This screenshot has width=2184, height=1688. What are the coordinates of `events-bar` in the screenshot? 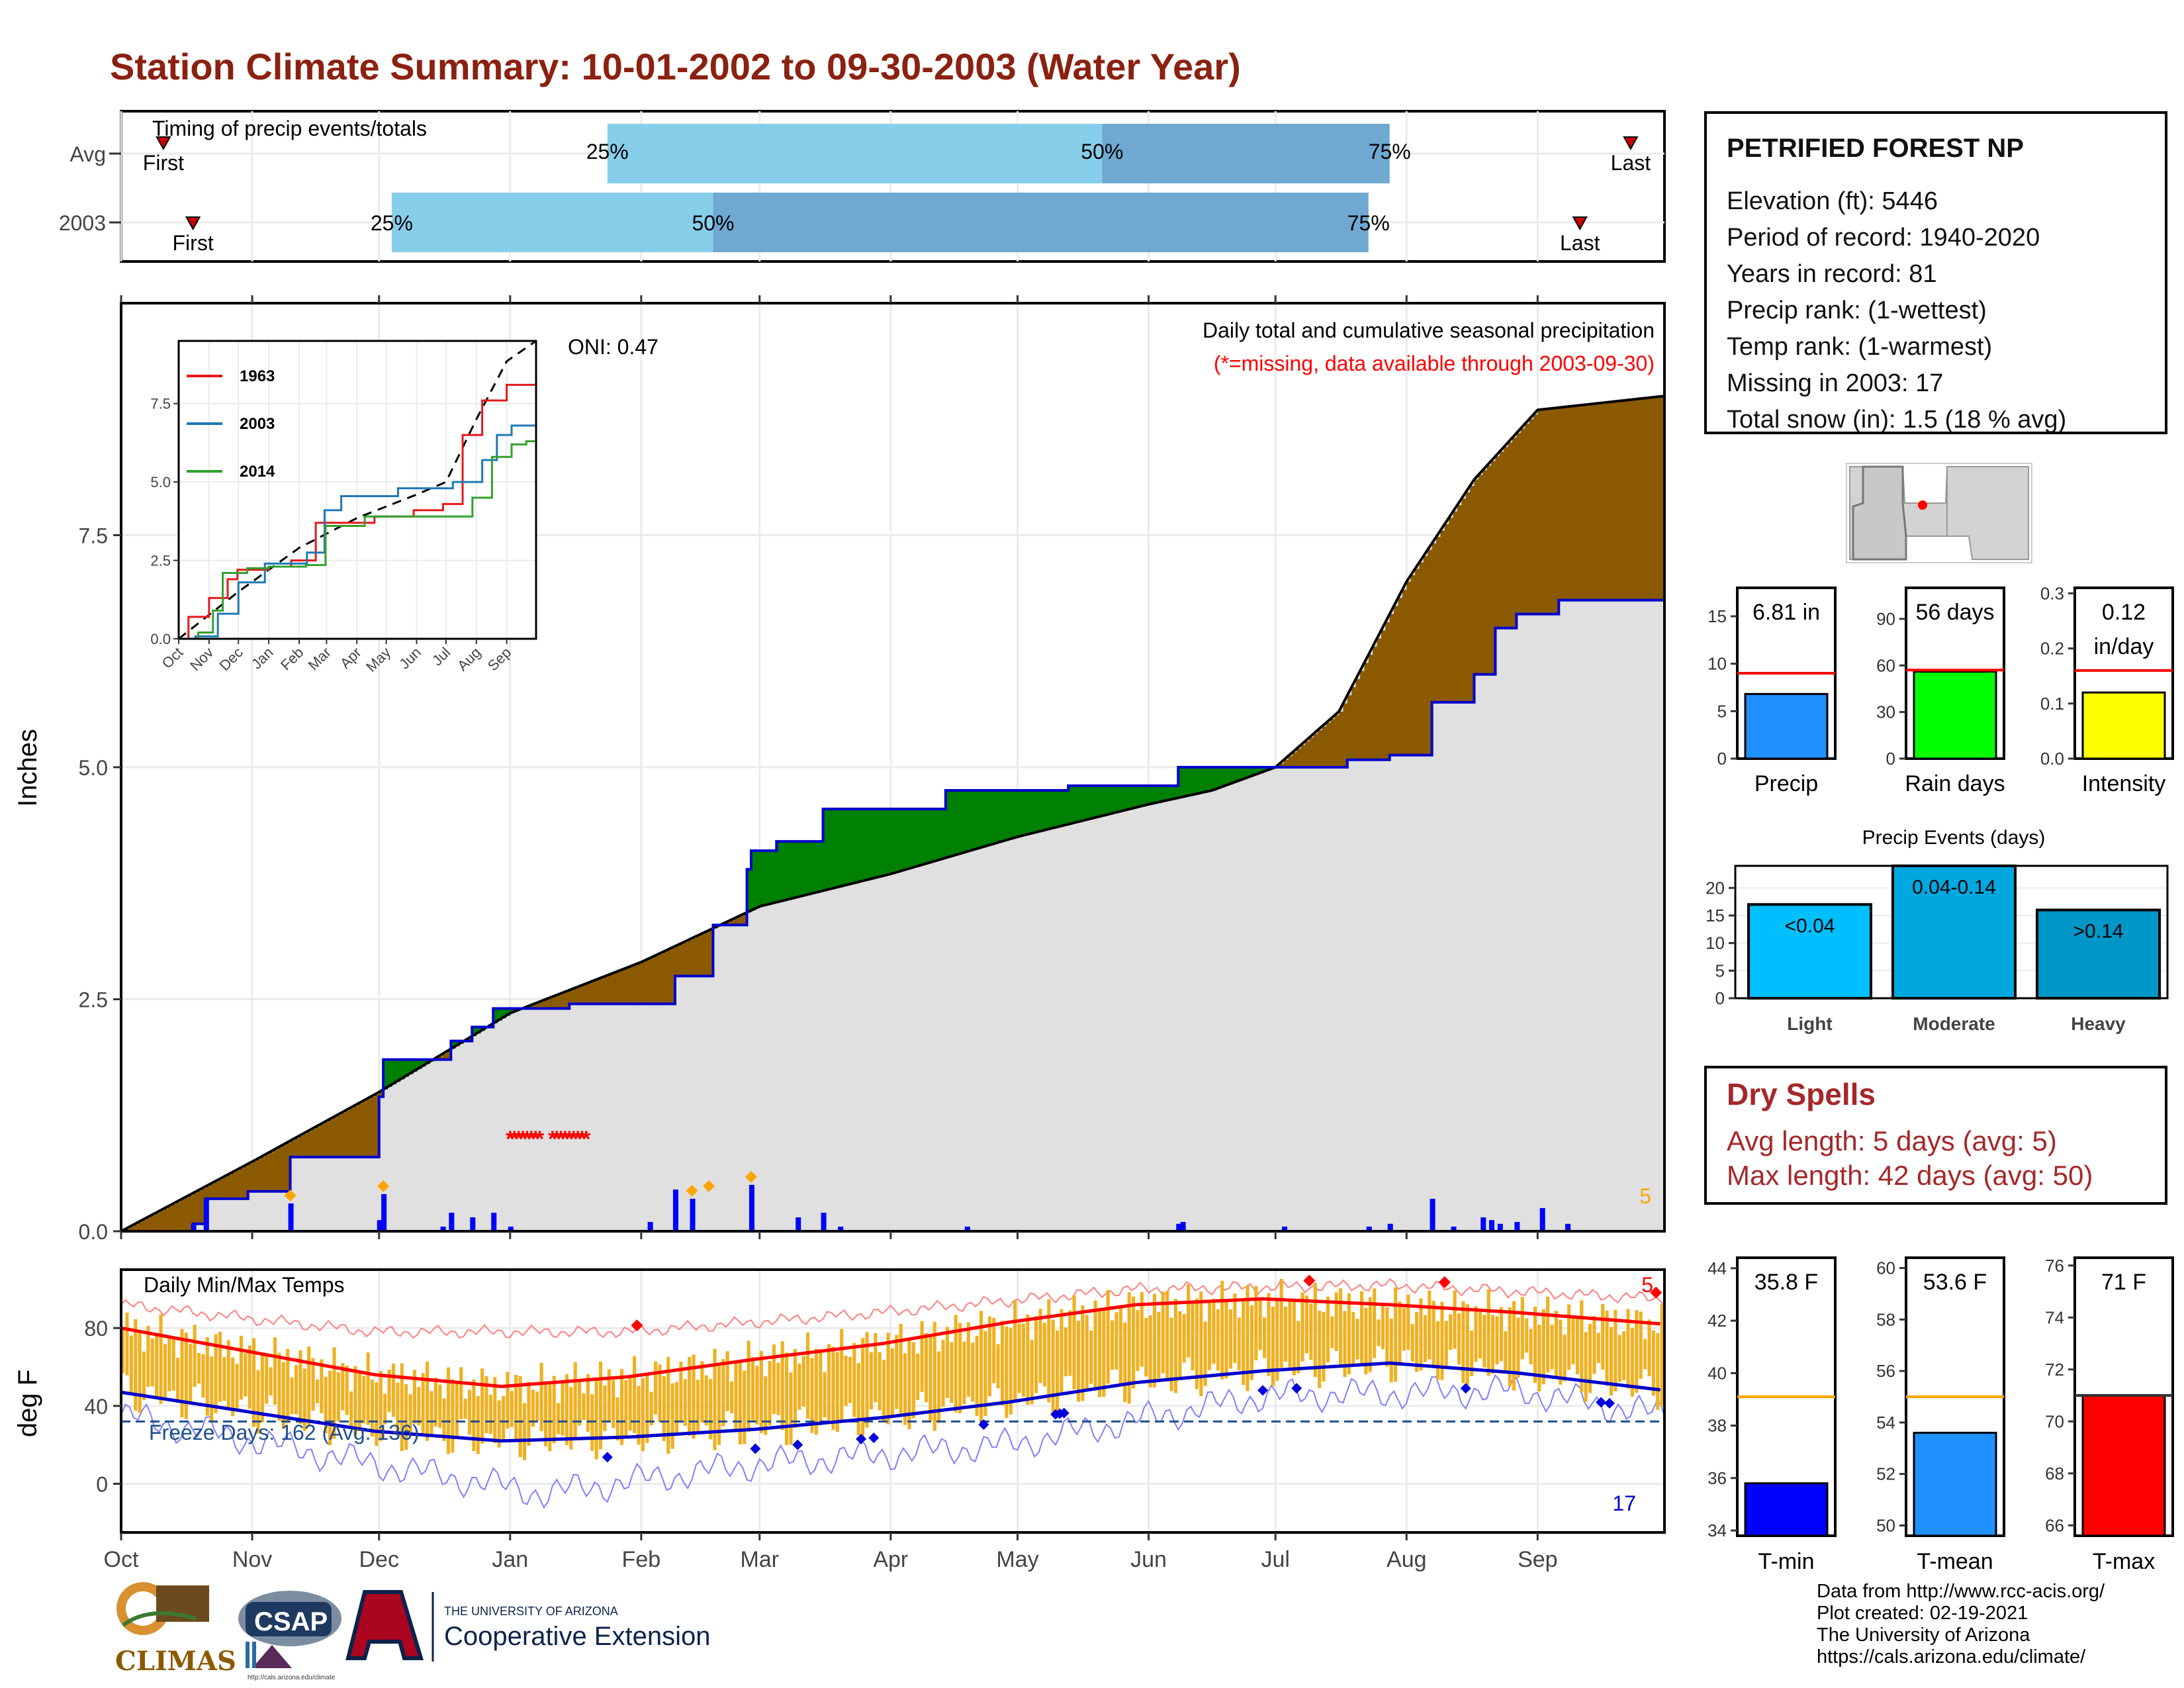 It's located at (1809, 951).